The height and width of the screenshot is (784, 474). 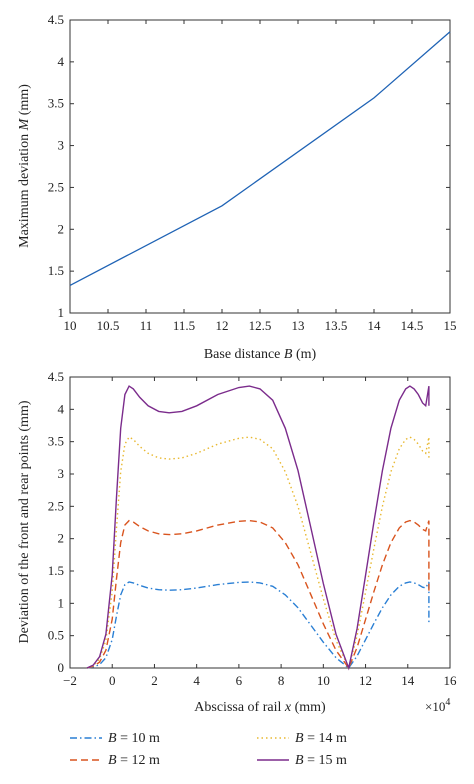 What do you see at coordinates (24, 166) in the screenshot?
I see `chart1-y-axis-label: Maximum deviation M (mm)` at bounding box center [24, 166].